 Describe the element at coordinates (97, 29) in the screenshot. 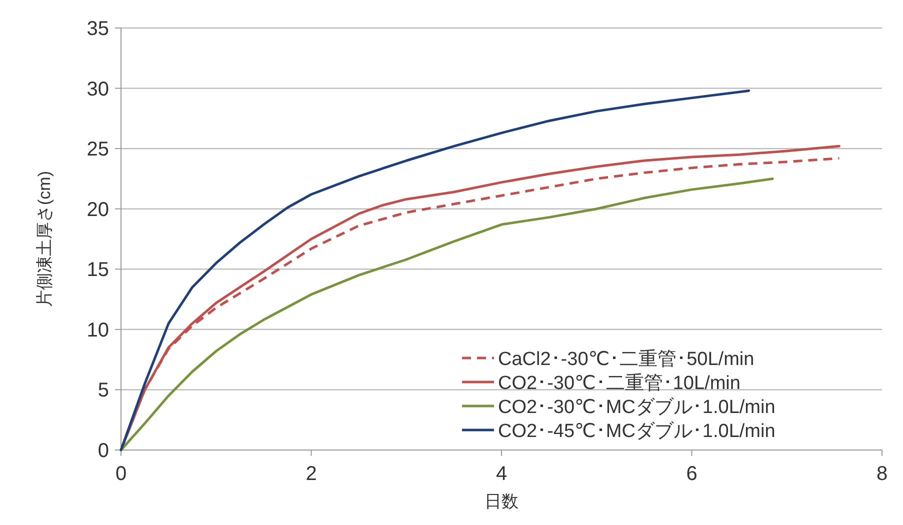

I see `y-tick-label: 35` at that location.